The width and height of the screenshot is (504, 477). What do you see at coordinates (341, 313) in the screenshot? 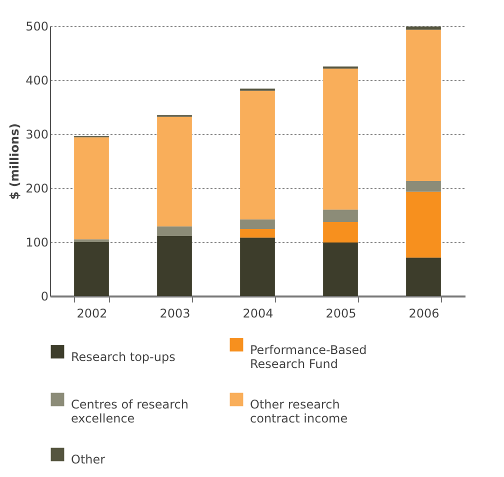
I see `x-tick-label: 2005` at bounding box center [341, 313].